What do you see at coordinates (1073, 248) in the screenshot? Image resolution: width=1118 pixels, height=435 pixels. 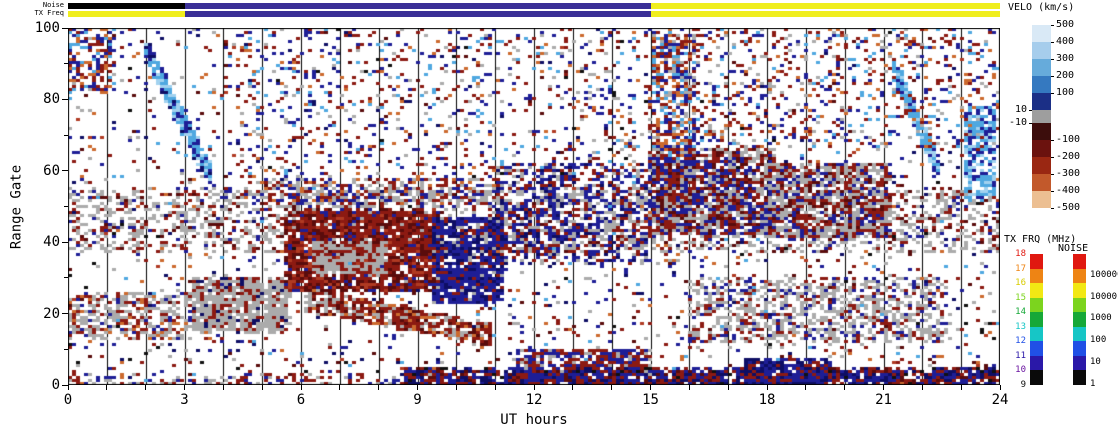 I see `noise-colorbar-title: NOISE` at bounding box center [1073, 248].